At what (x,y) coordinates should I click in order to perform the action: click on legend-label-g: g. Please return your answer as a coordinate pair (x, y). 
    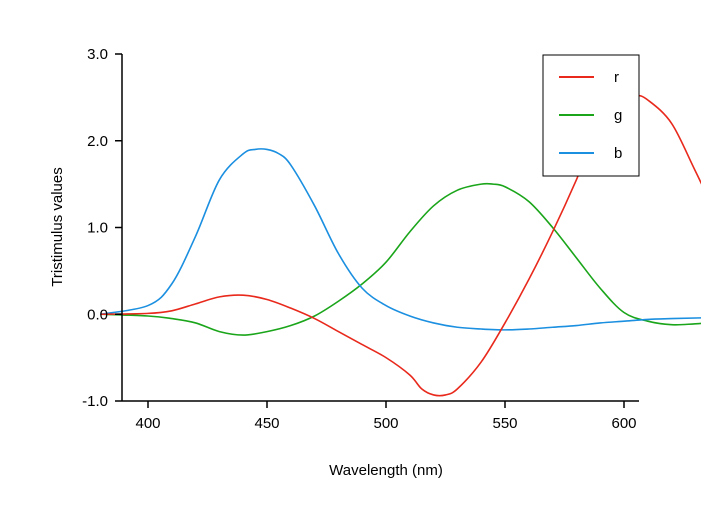
    Looking at the image, I should click on (618, 115).